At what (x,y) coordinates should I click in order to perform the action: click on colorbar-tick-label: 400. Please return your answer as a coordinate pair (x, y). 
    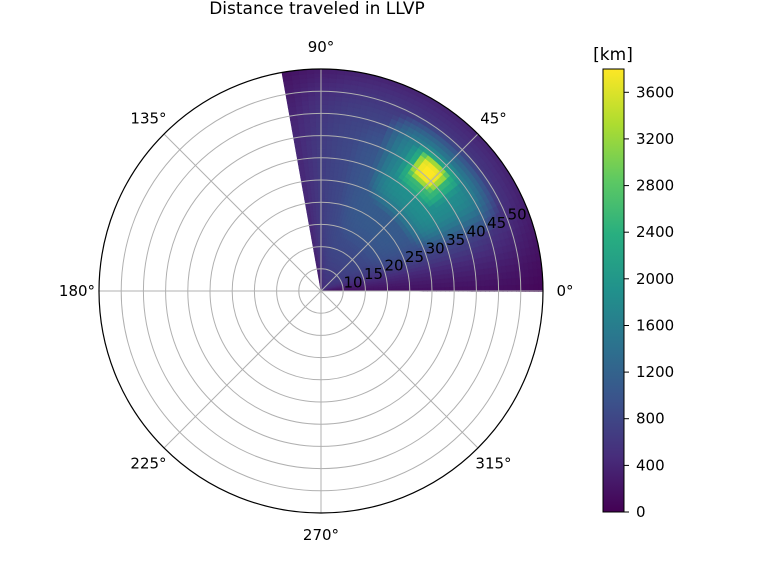
    Looking at the image, I should click on (650, 465).